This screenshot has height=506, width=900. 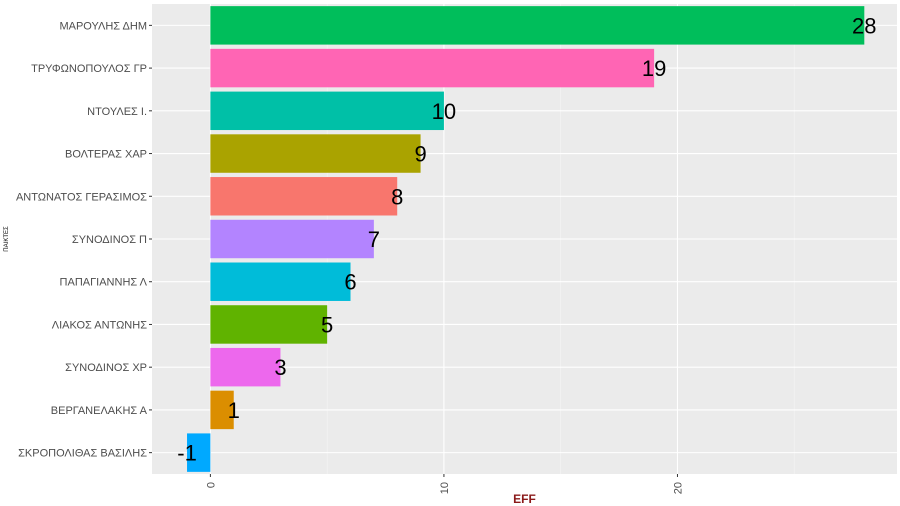 I want to click on x-tick-label: 0, so click(x=211, y=485).